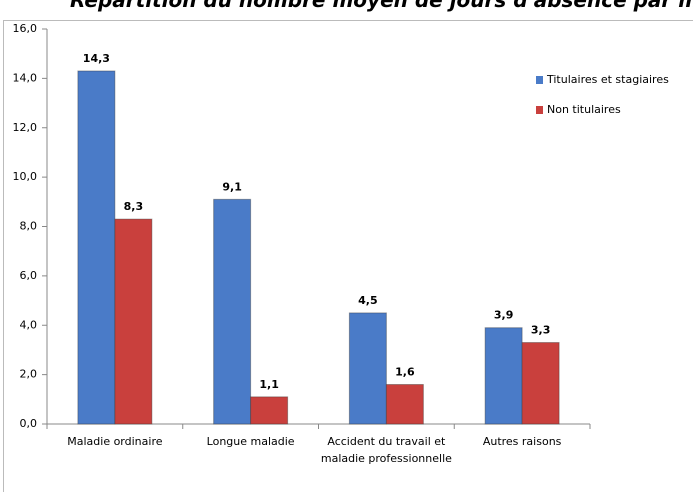  What do you see at coordinates (29, 226) in the screenshot?
I see `y-tick-label: 8,0` at bounding box center [29, 226].